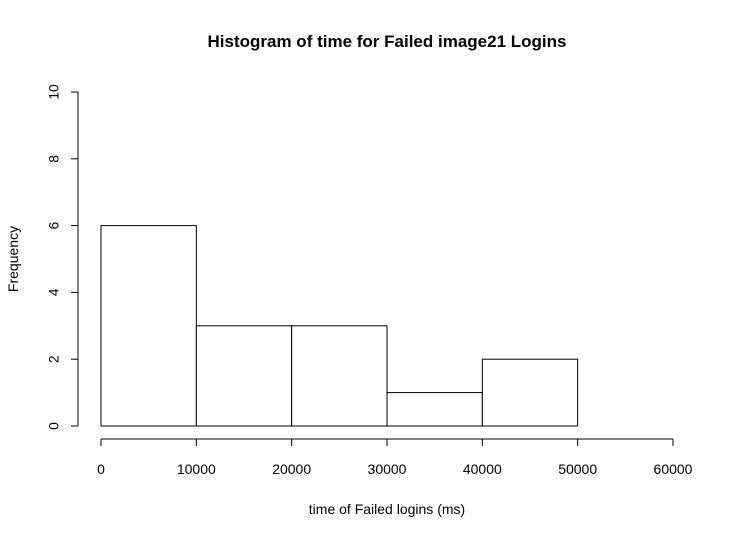 The image size is (737, 538). Describe the element at coordinates (62, 257) in the screenshot. I see `y-axis: 0 2 4 6 8 10` at that location.